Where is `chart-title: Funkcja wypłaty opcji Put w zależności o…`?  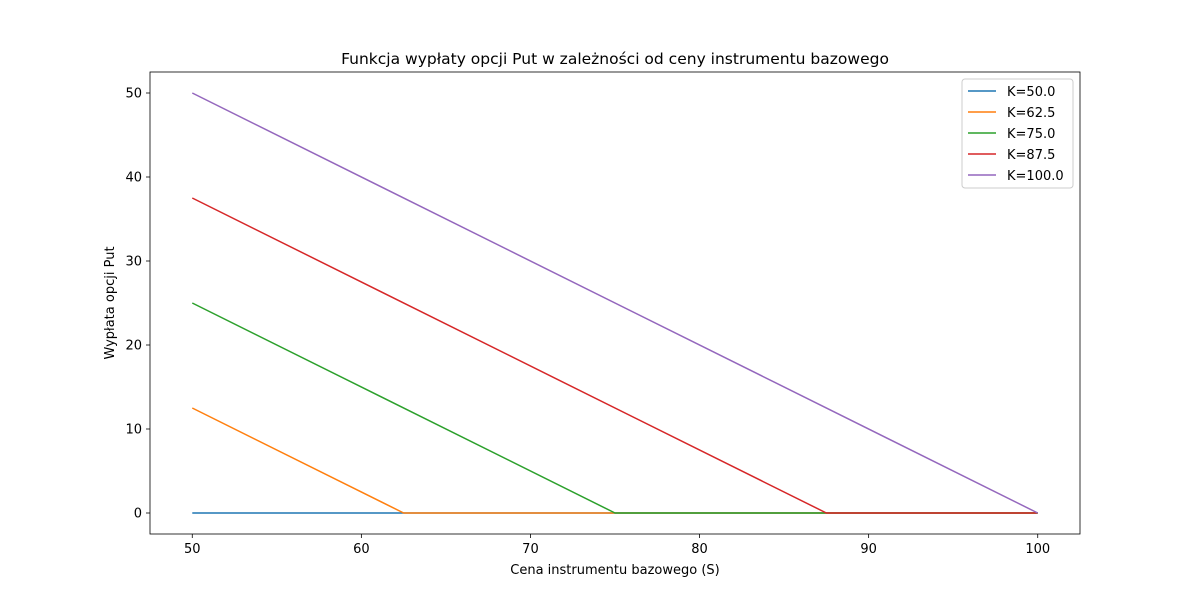
chart-title: Funkcja wypłaty opcji Put w zależności o… is located at coordinates (615, 59).